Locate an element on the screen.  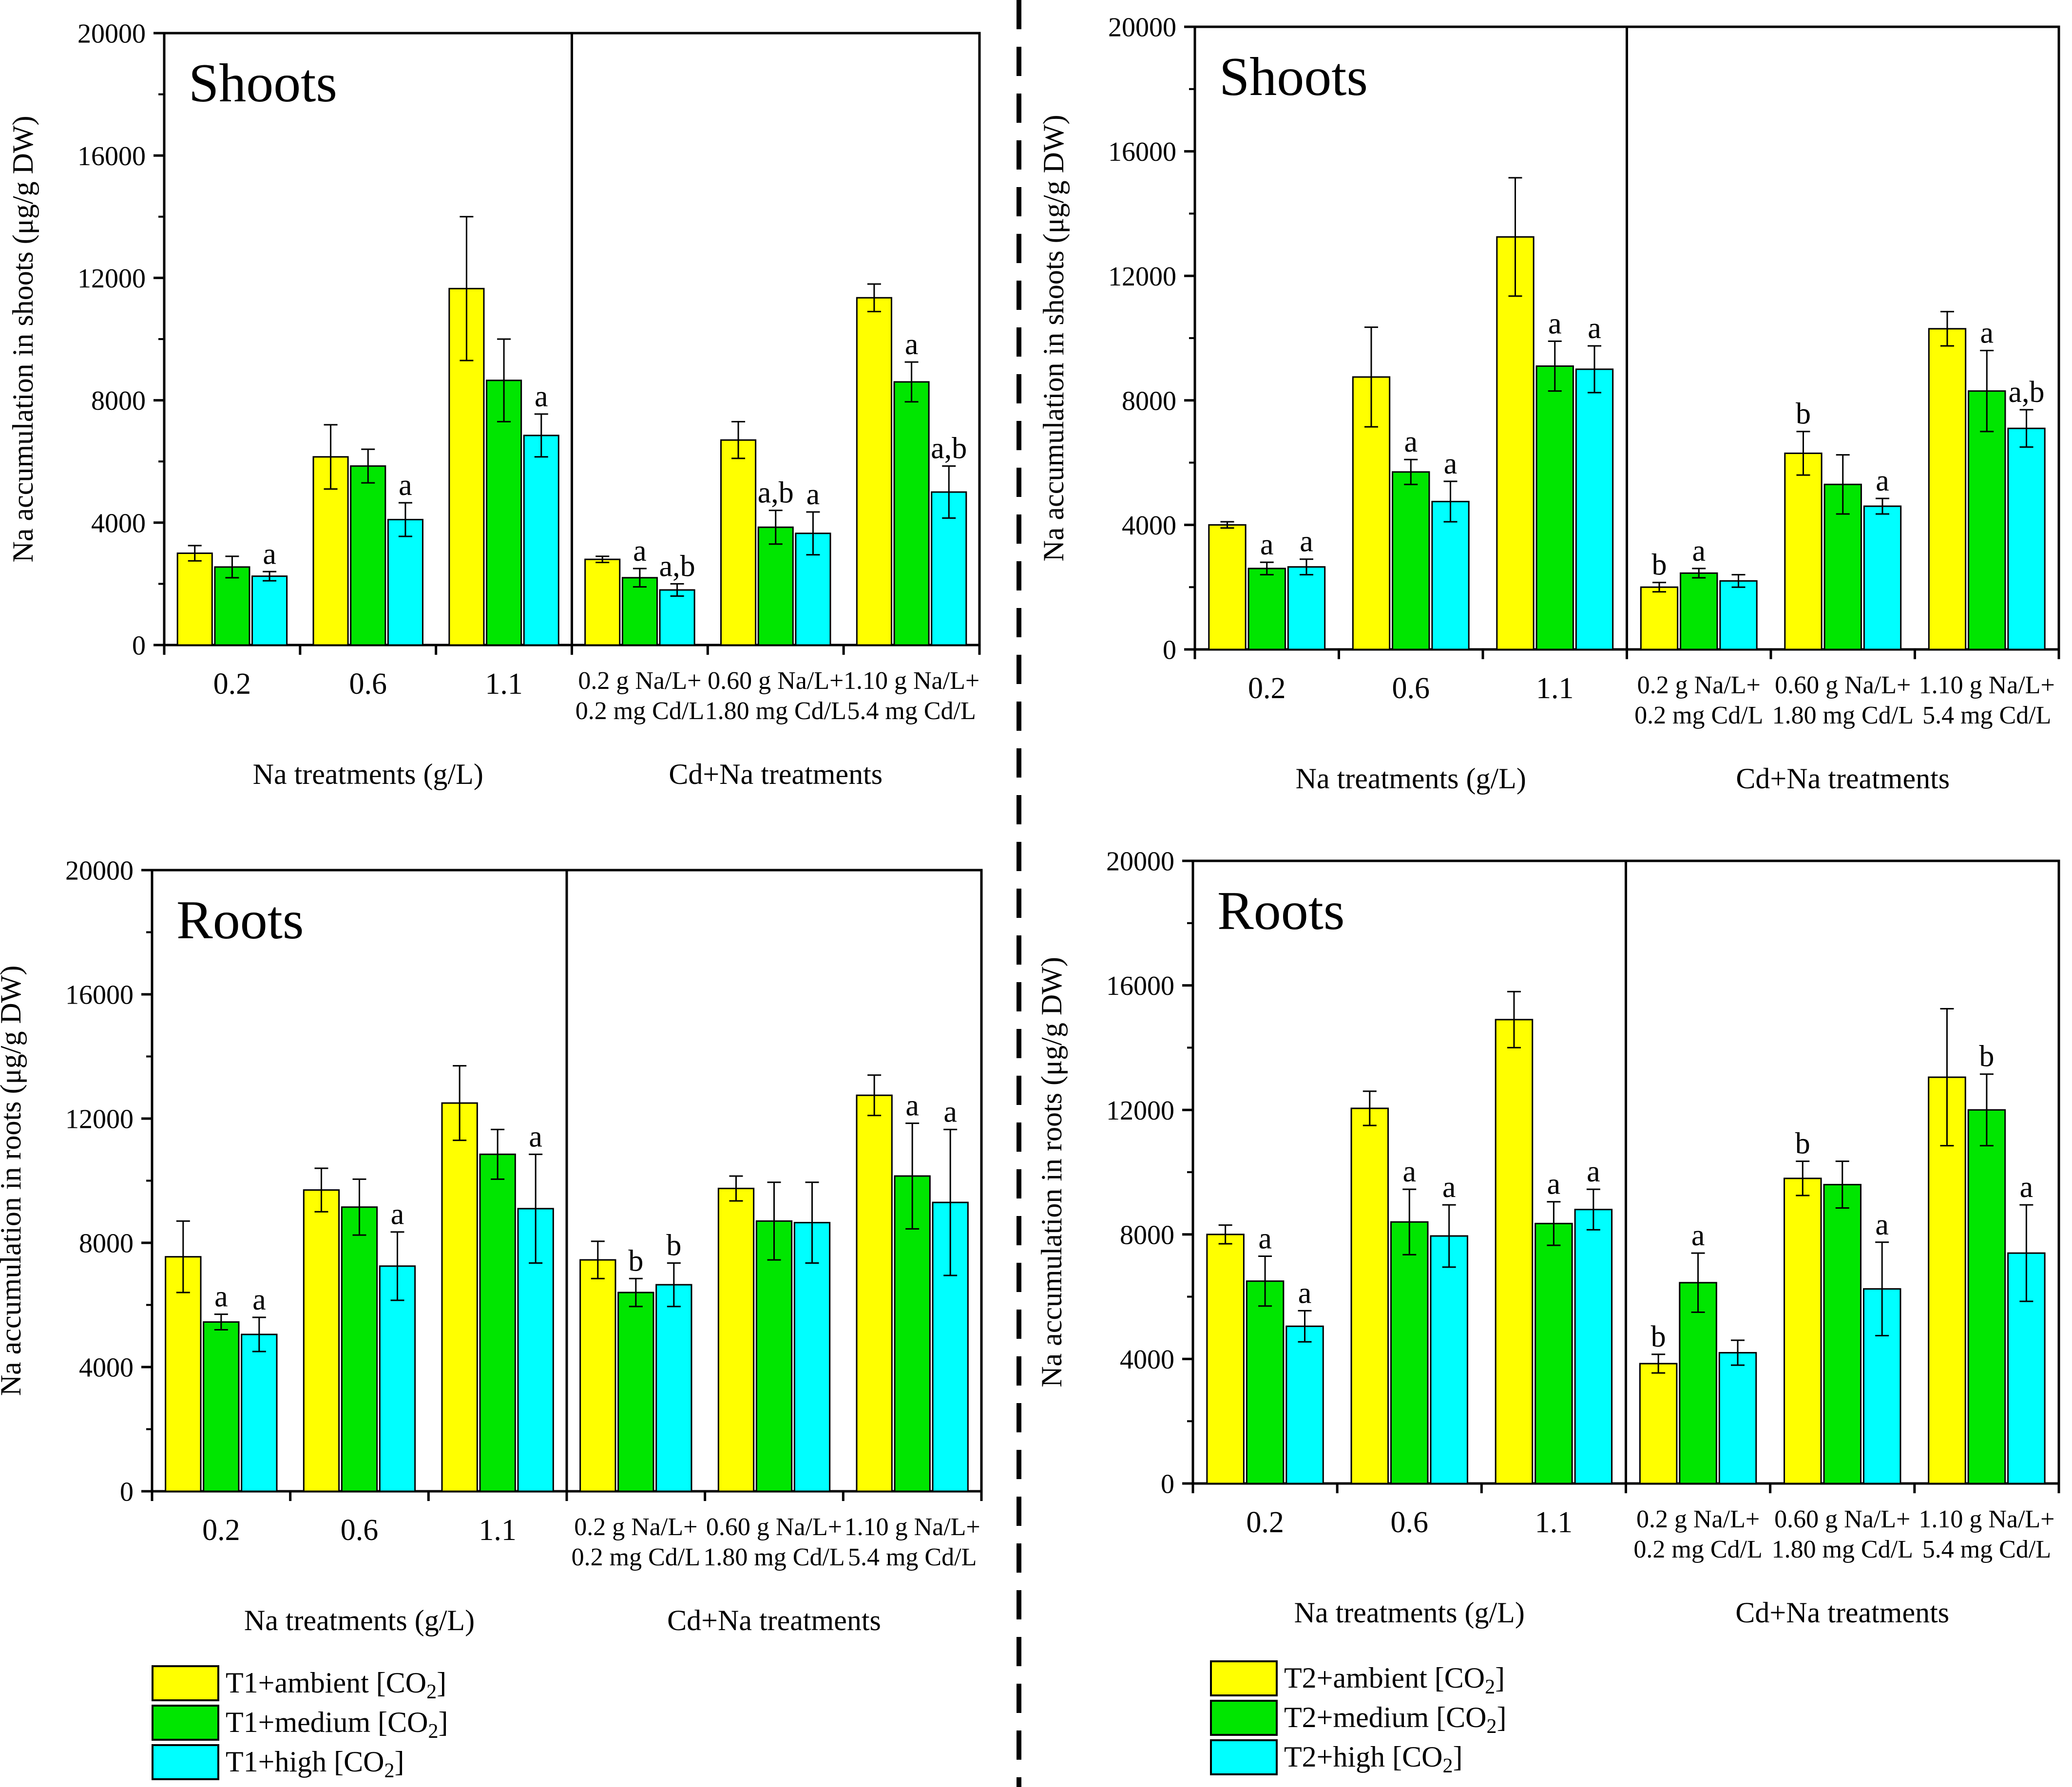
y-tick-label: 16000 is located at coordinates (99, 995).